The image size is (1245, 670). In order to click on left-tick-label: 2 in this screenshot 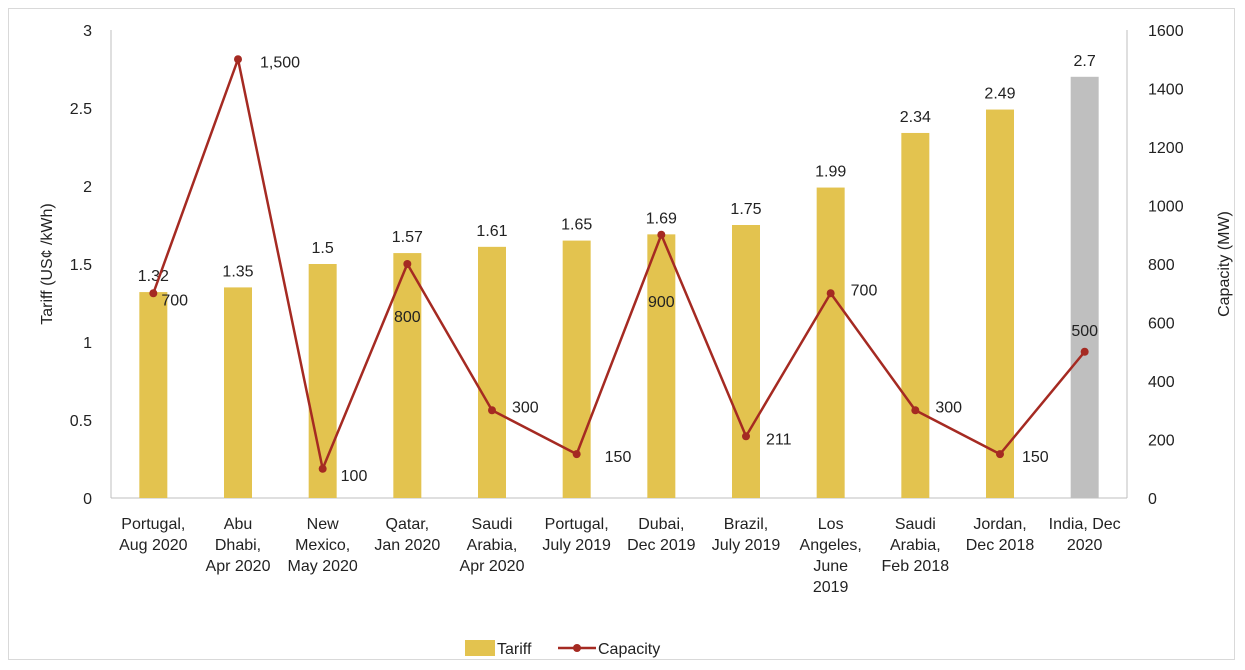, I will do `click(87, 187)`.